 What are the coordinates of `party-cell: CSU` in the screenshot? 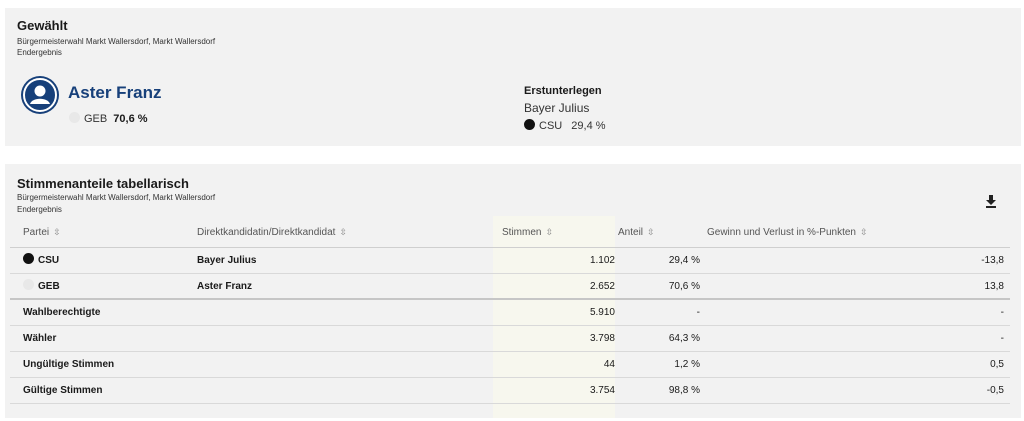 It's located at (41, 261).